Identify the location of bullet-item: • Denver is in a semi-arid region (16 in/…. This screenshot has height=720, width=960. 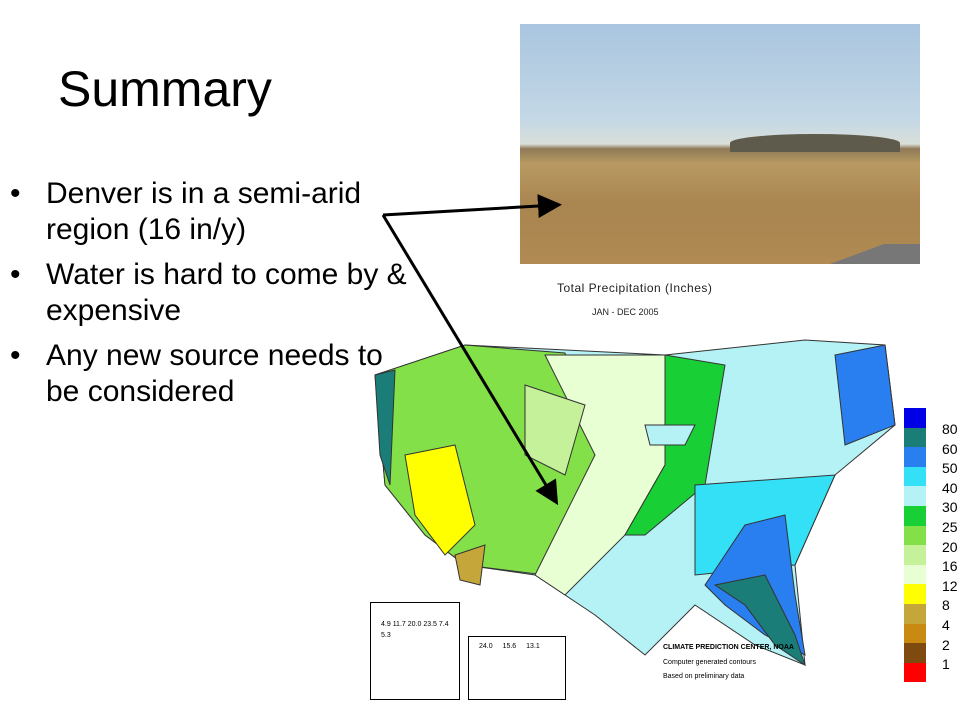
(186, 211).